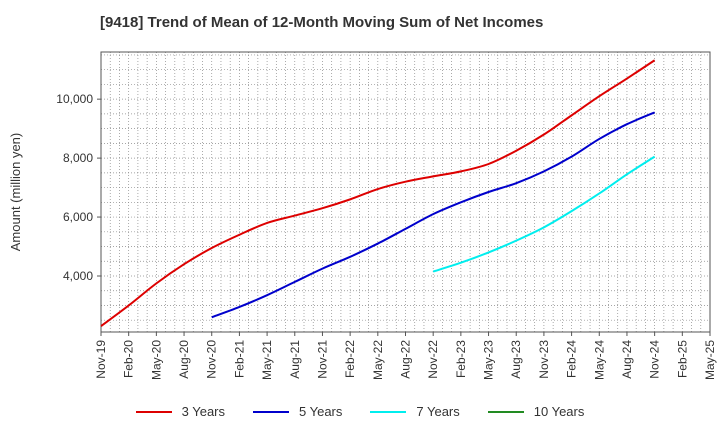 This screenshot has width=720, height=440. What do you see at coordinates (78, 158) in the screenshot?
I see `y-tick-label: 8,000` at bounding box center [78, 158].